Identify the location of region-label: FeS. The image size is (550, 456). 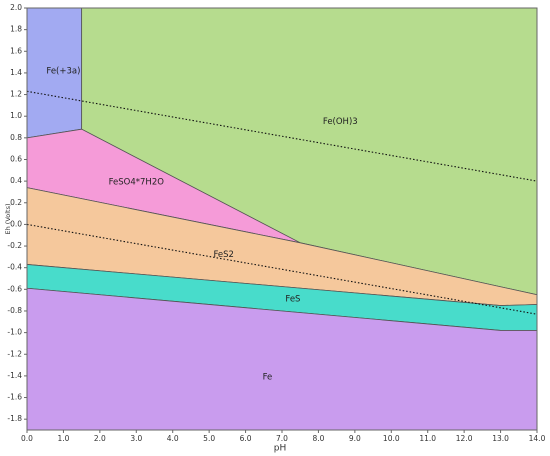
(292, 300).